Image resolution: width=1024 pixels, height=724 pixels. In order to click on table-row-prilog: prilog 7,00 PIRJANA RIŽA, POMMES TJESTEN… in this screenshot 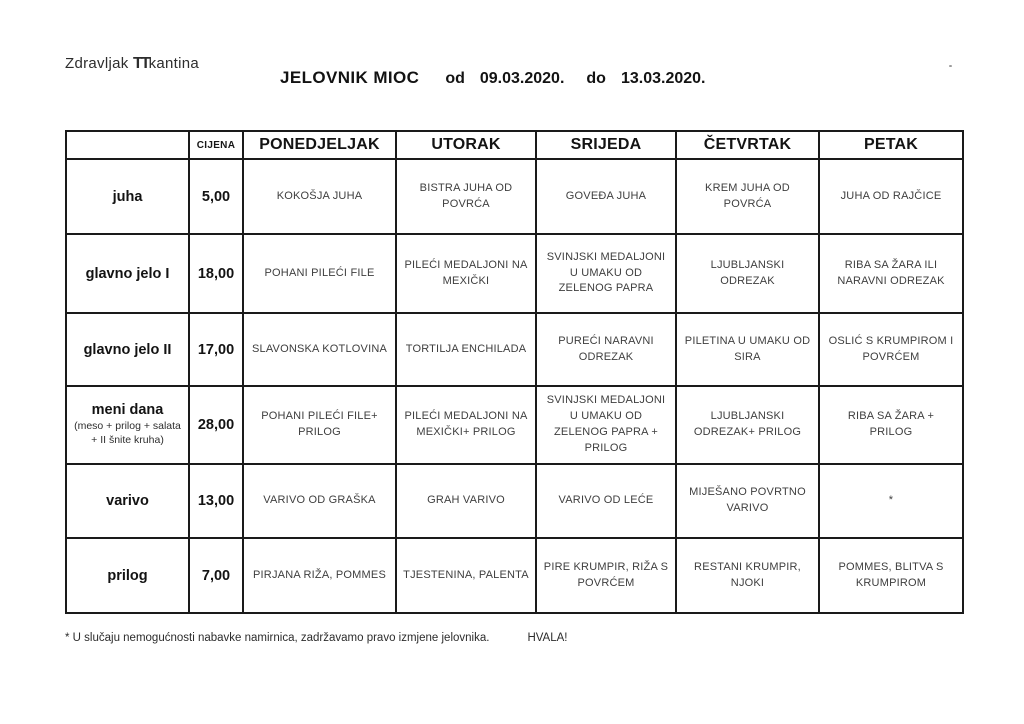, I will do `click(514, 575)`.